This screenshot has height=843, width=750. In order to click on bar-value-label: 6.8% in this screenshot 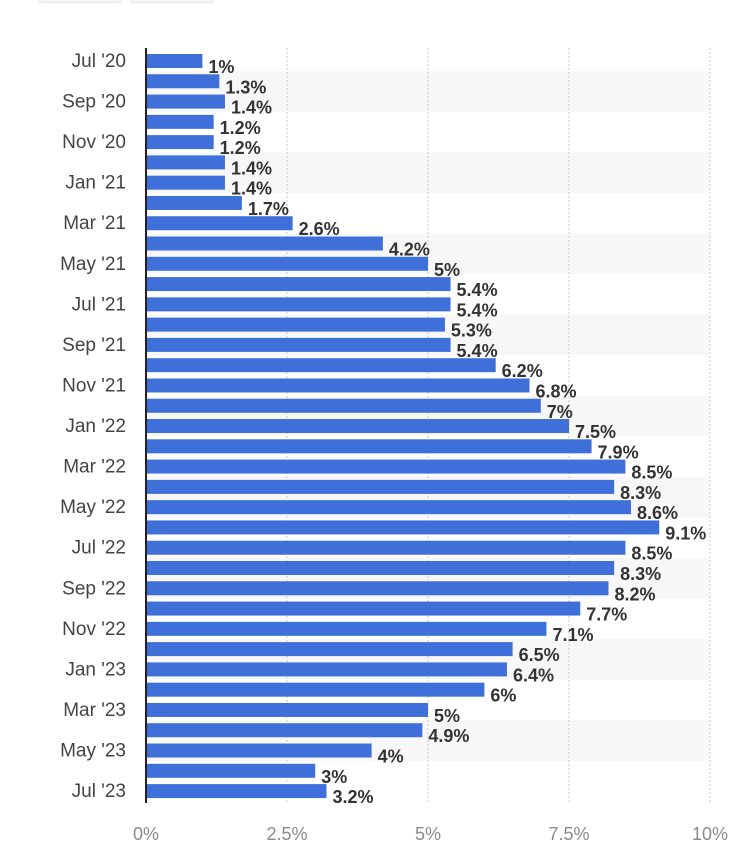, I will do `click(556, 391)`.